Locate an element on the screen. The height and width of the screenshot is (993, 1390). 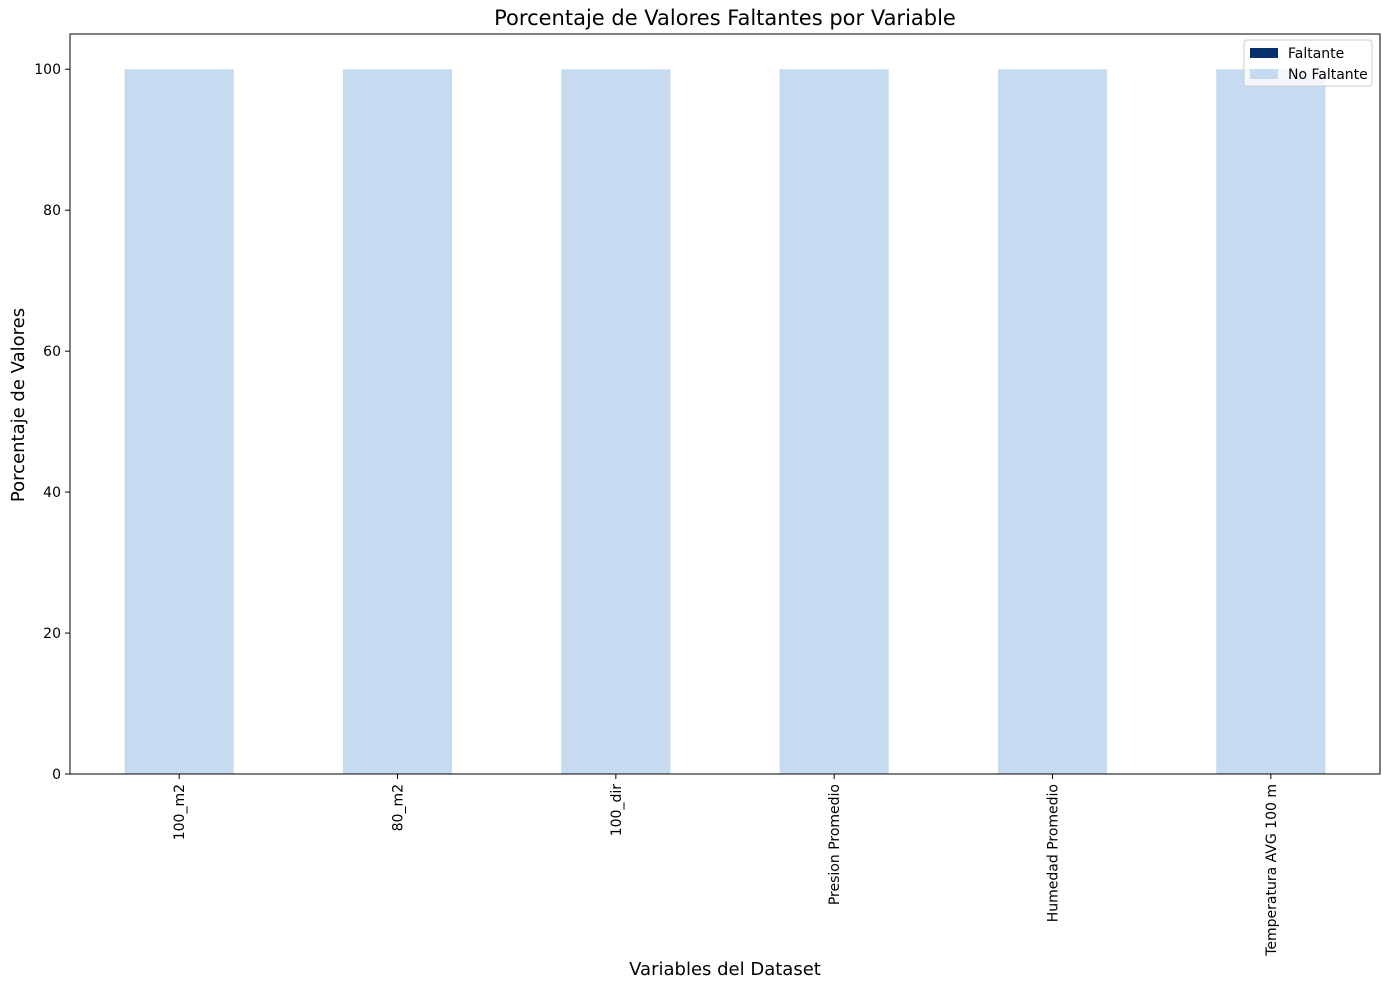
y-tick-label: 40 is located at coordinates (52, 493).